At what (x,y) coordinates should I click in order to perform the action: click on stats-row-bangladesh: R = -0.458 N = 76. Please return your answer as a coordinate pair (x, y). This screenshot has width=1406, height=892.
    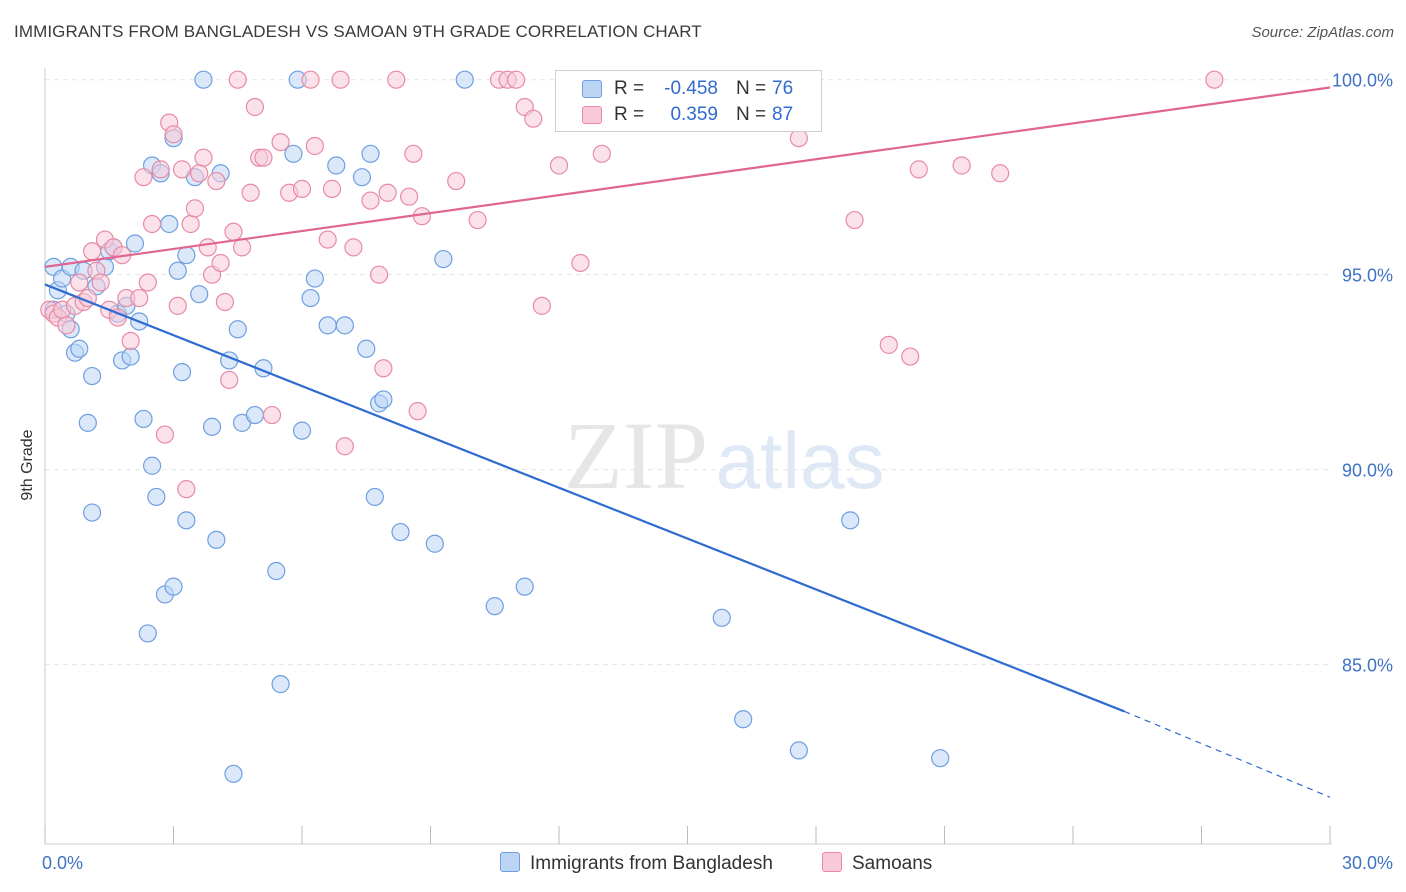
    Looking at the image, I should click on (688, 88).